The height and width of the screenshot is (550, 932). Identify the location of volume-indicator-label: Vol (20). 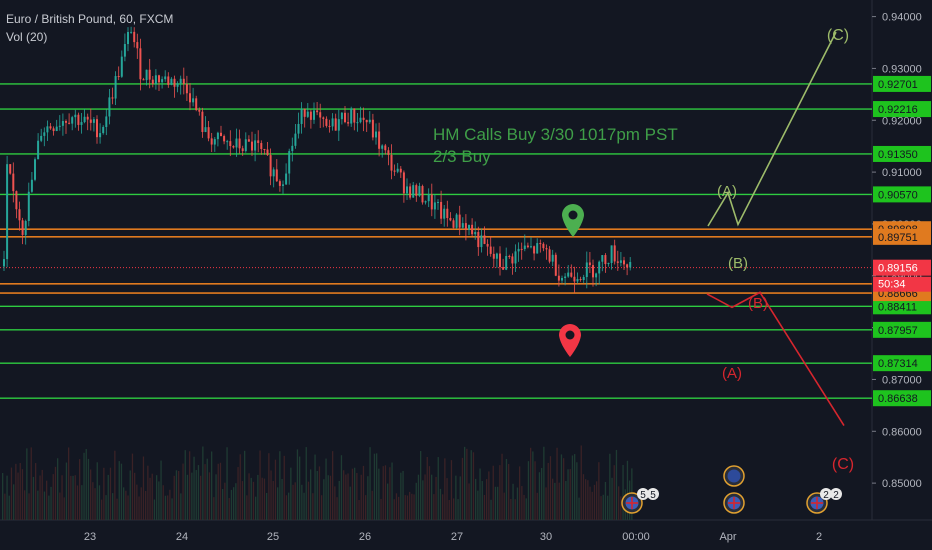
(27, 37).